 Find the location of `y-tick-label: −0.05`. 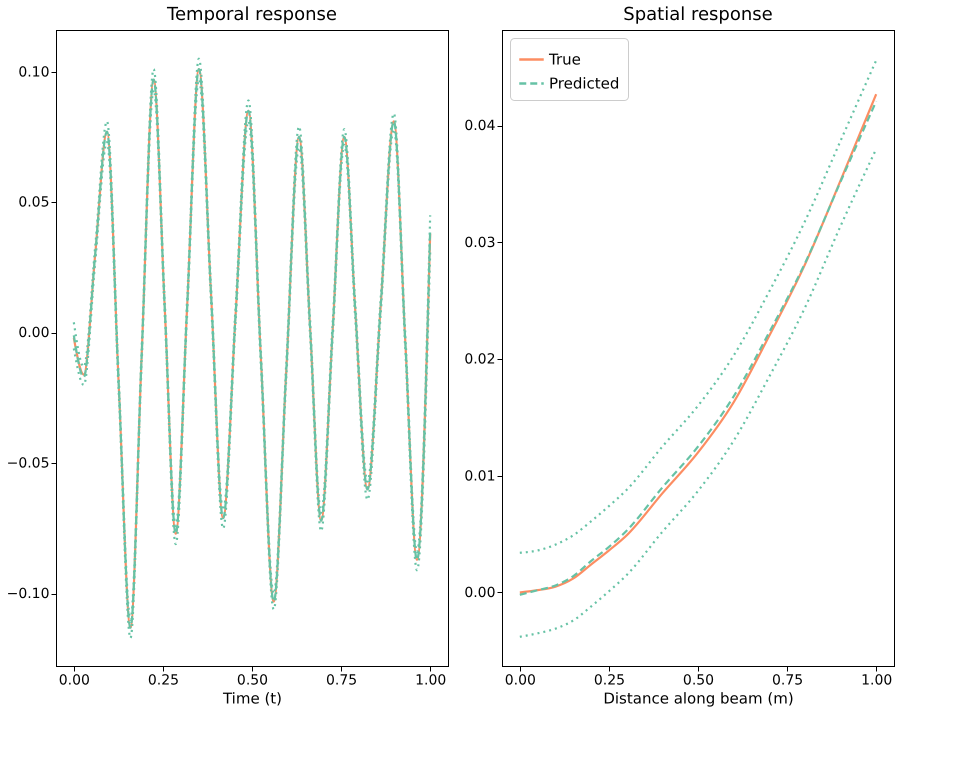

y-tick-label: −0.05 is located at coordinates (28, 464).